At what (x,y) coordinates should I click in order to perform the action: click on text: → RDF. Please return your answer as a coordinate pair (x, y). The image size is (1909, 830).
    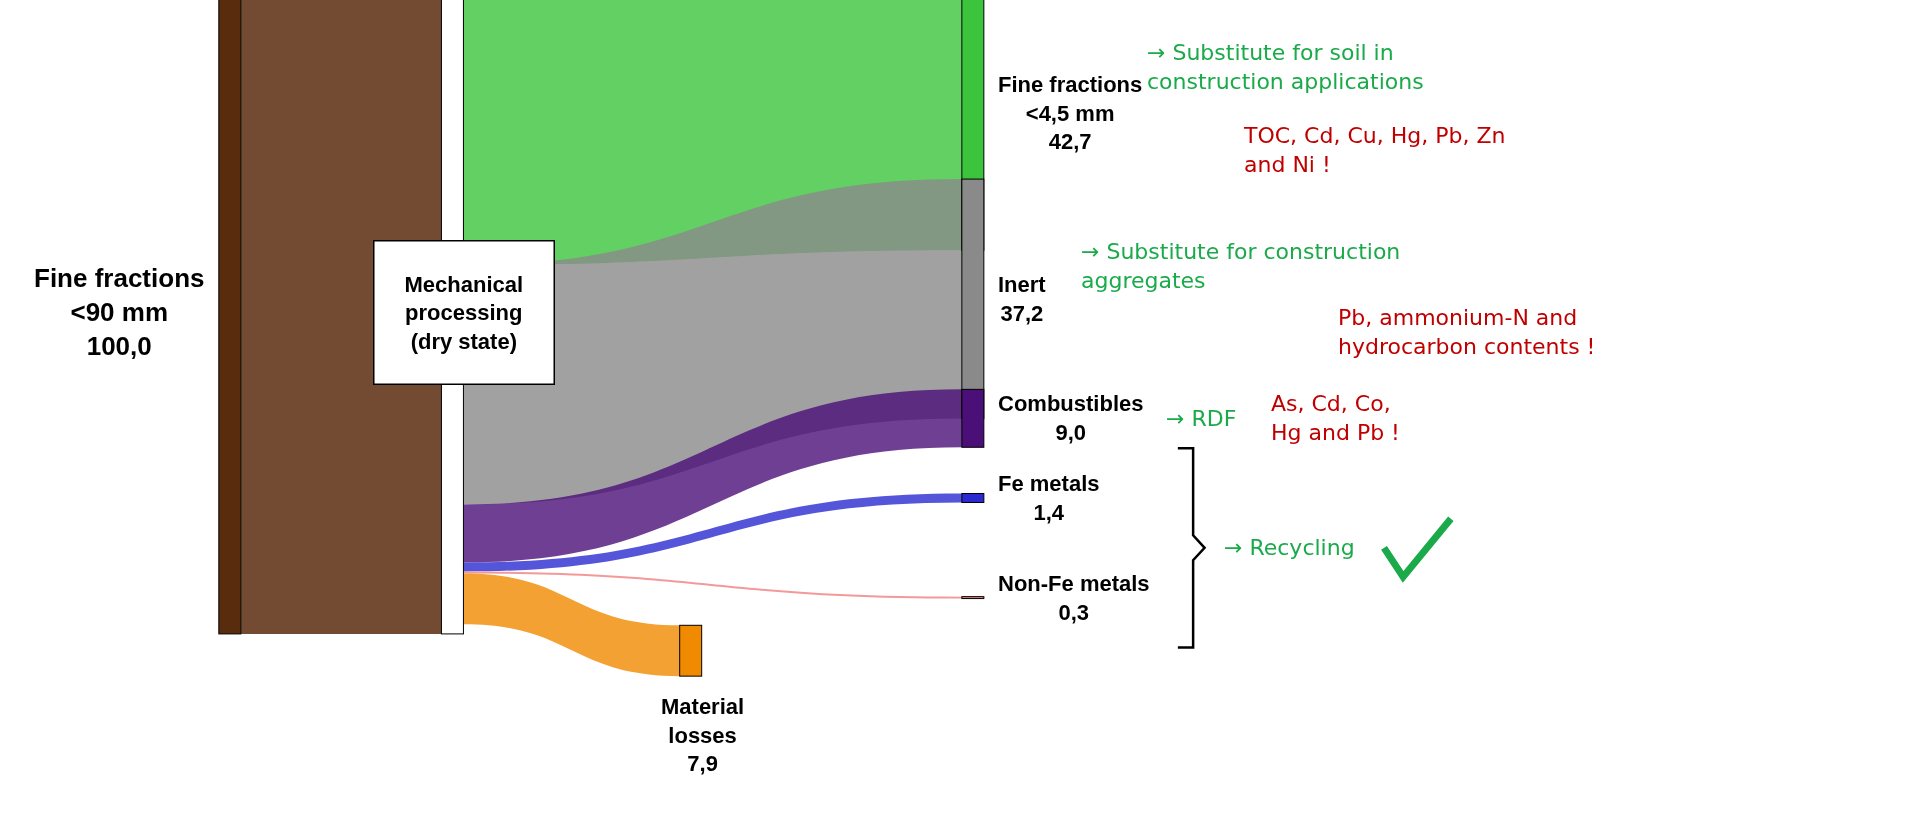
    Looking at the image, I should click on (1201, 418).